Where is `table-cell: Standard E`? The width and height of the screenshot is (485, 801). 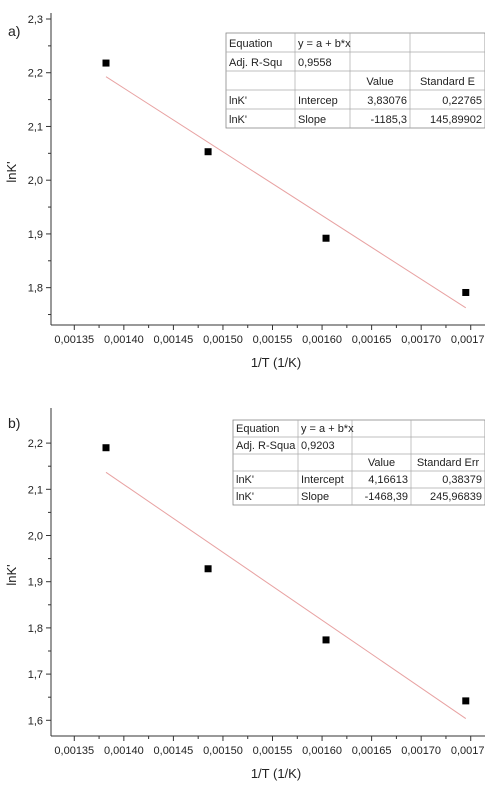 table-cell: Standard E is located at coordinates (447, 82).